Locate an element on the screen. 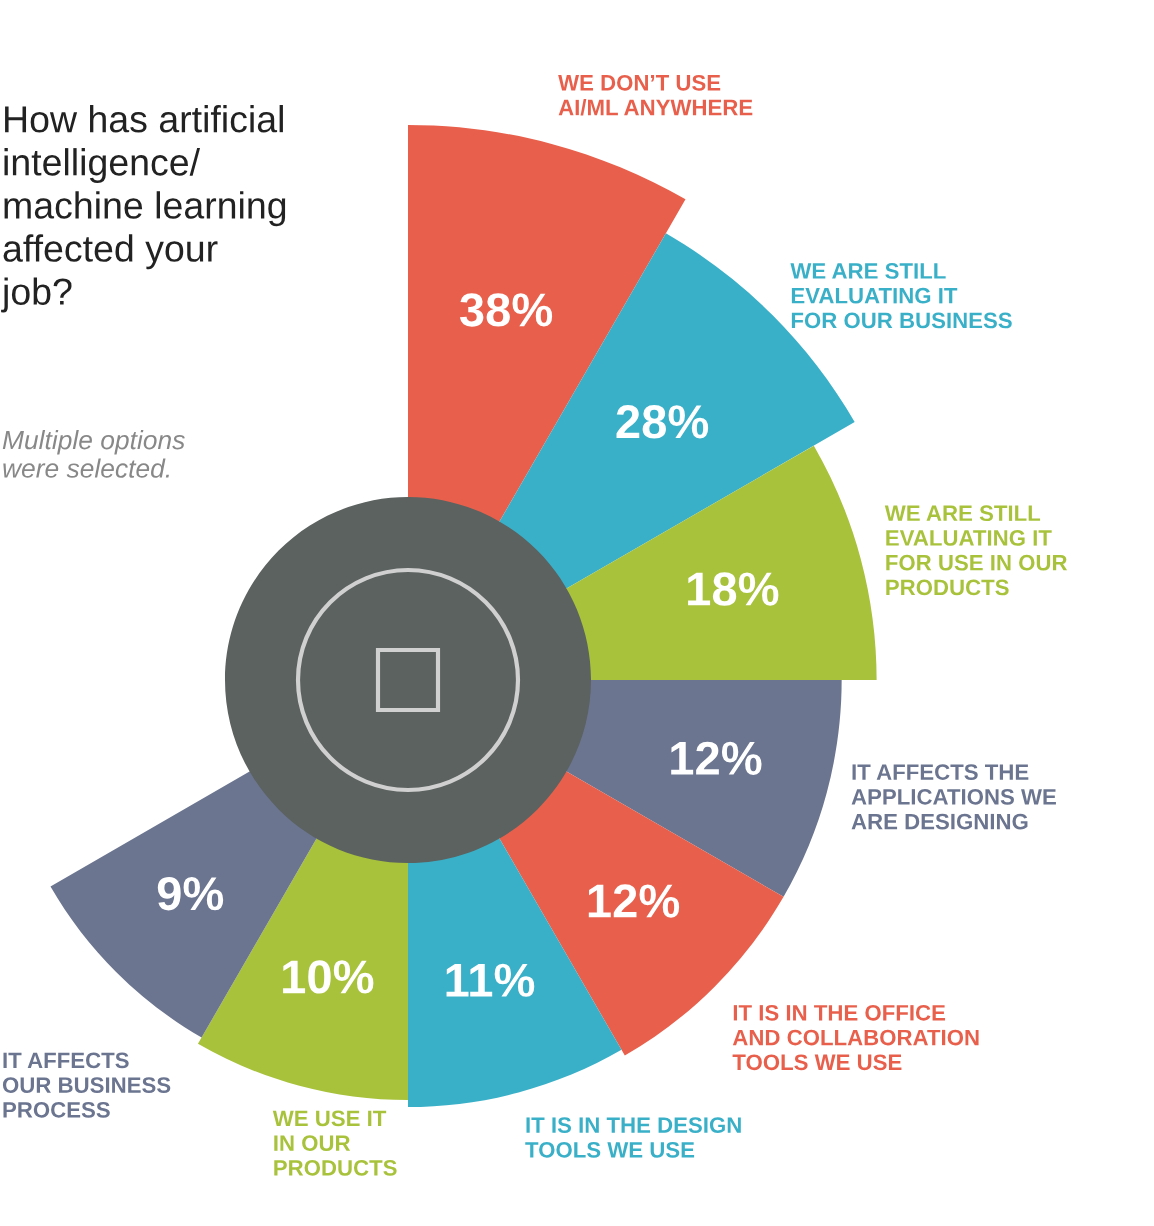  category-label: IT AFFECTS OUR BUSINESS PROCESS is located at coordinates (86, 1085).